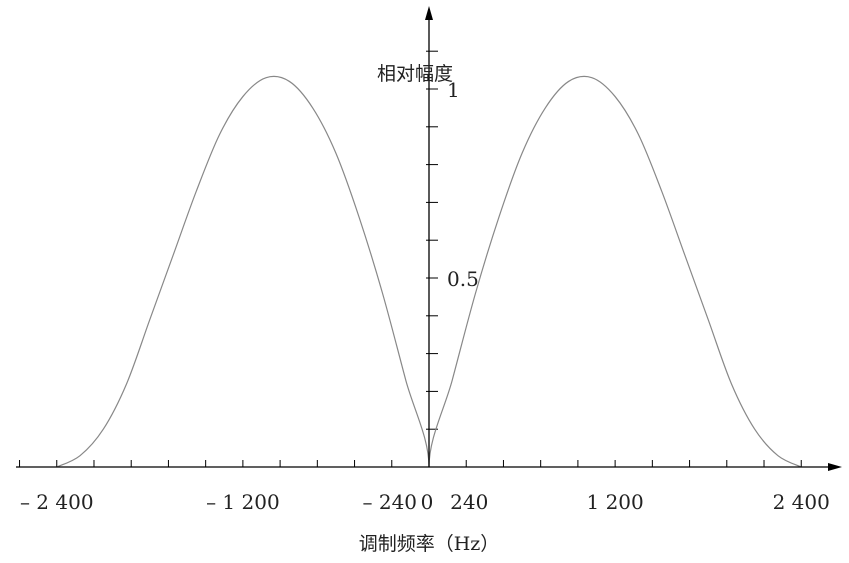 The height and width of the screenshot is (563, 849). I want to click on x-tick-label: 2 400, so click(801, 502).